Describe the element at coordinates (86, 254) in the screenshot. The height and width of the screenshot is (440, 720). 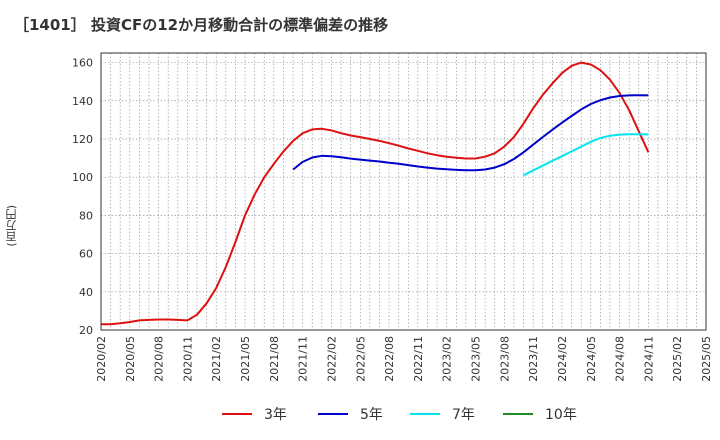
I see `y-tick-label: 60` at that location.